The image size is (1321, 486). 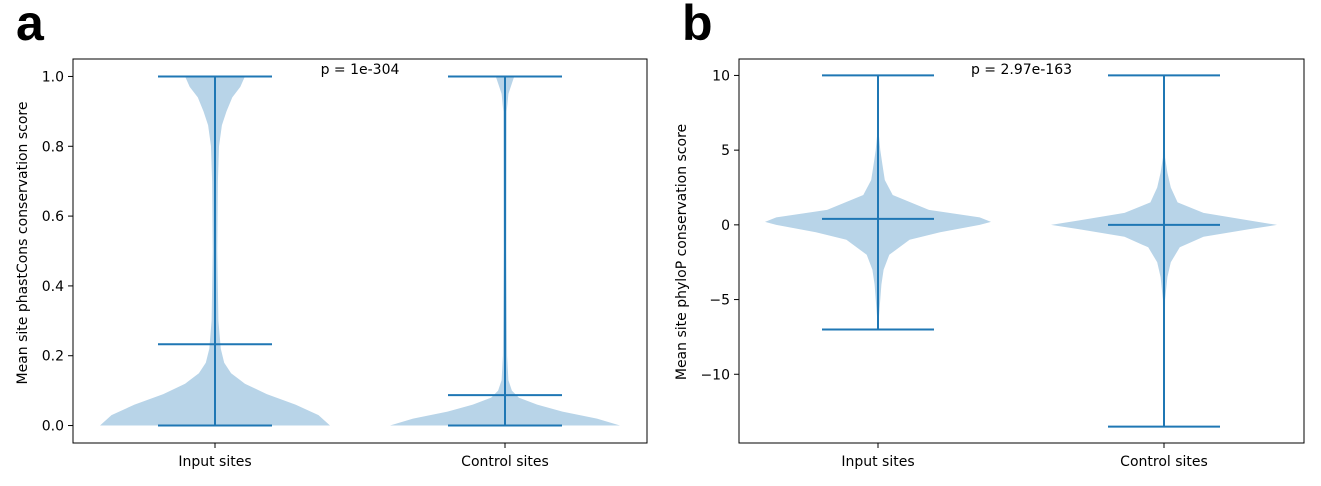 What do you see at coordinates (719, 225) in the screenshot?
I see `y-ticks-b: −10 −5 0 5 10` at bounding box center [719, 225].